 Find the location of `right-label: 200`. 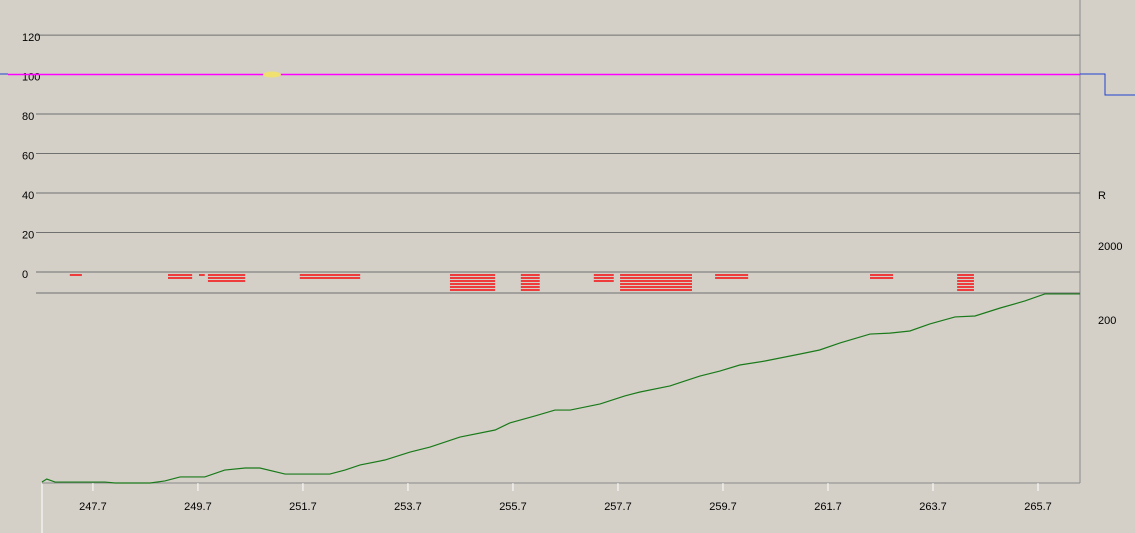

right-label: 200 is located at coordinates (1107, 321).